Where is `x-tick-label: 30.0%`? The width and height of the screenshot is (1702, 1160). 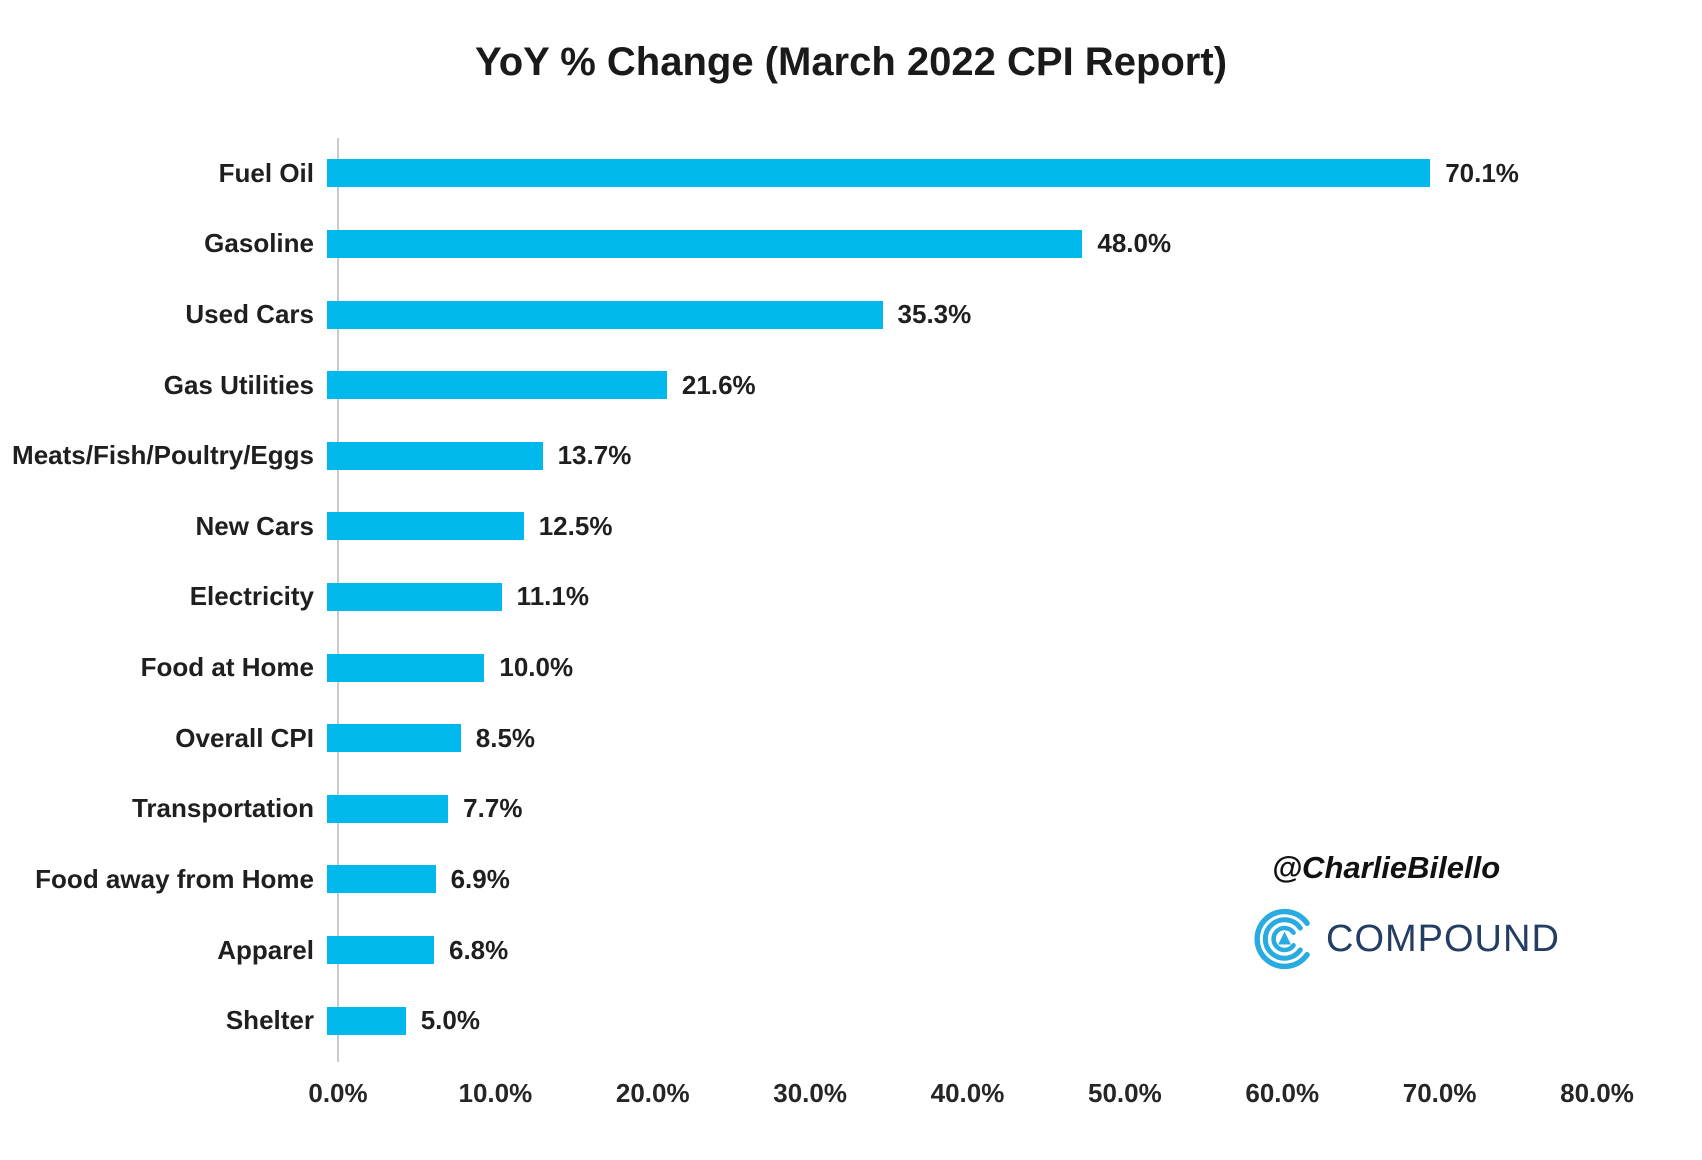
x-tick-label: 30.0% is located at coordinates (810, 1093).